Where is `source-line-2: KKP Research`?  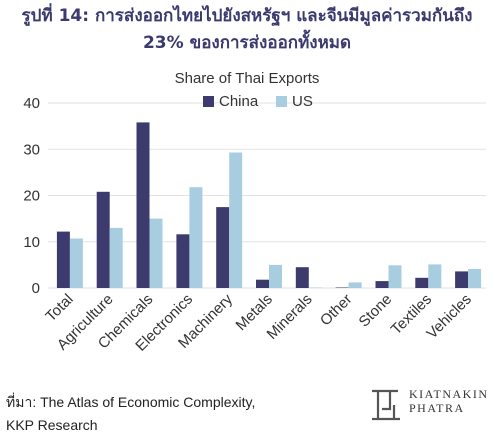 source-line-2: KKP Research is located at coordinates (52, 425).